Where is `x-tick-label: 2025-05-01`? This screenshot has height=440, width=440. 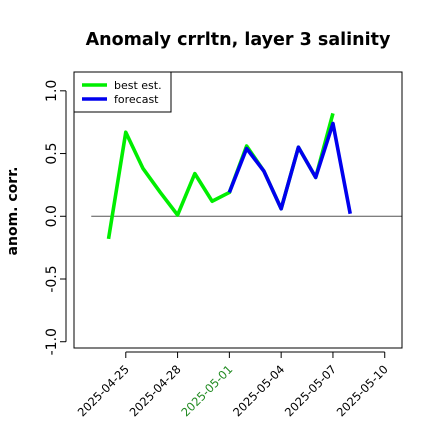 x-tick-label: 2025-05-01 is located at coordinates (206, 390).